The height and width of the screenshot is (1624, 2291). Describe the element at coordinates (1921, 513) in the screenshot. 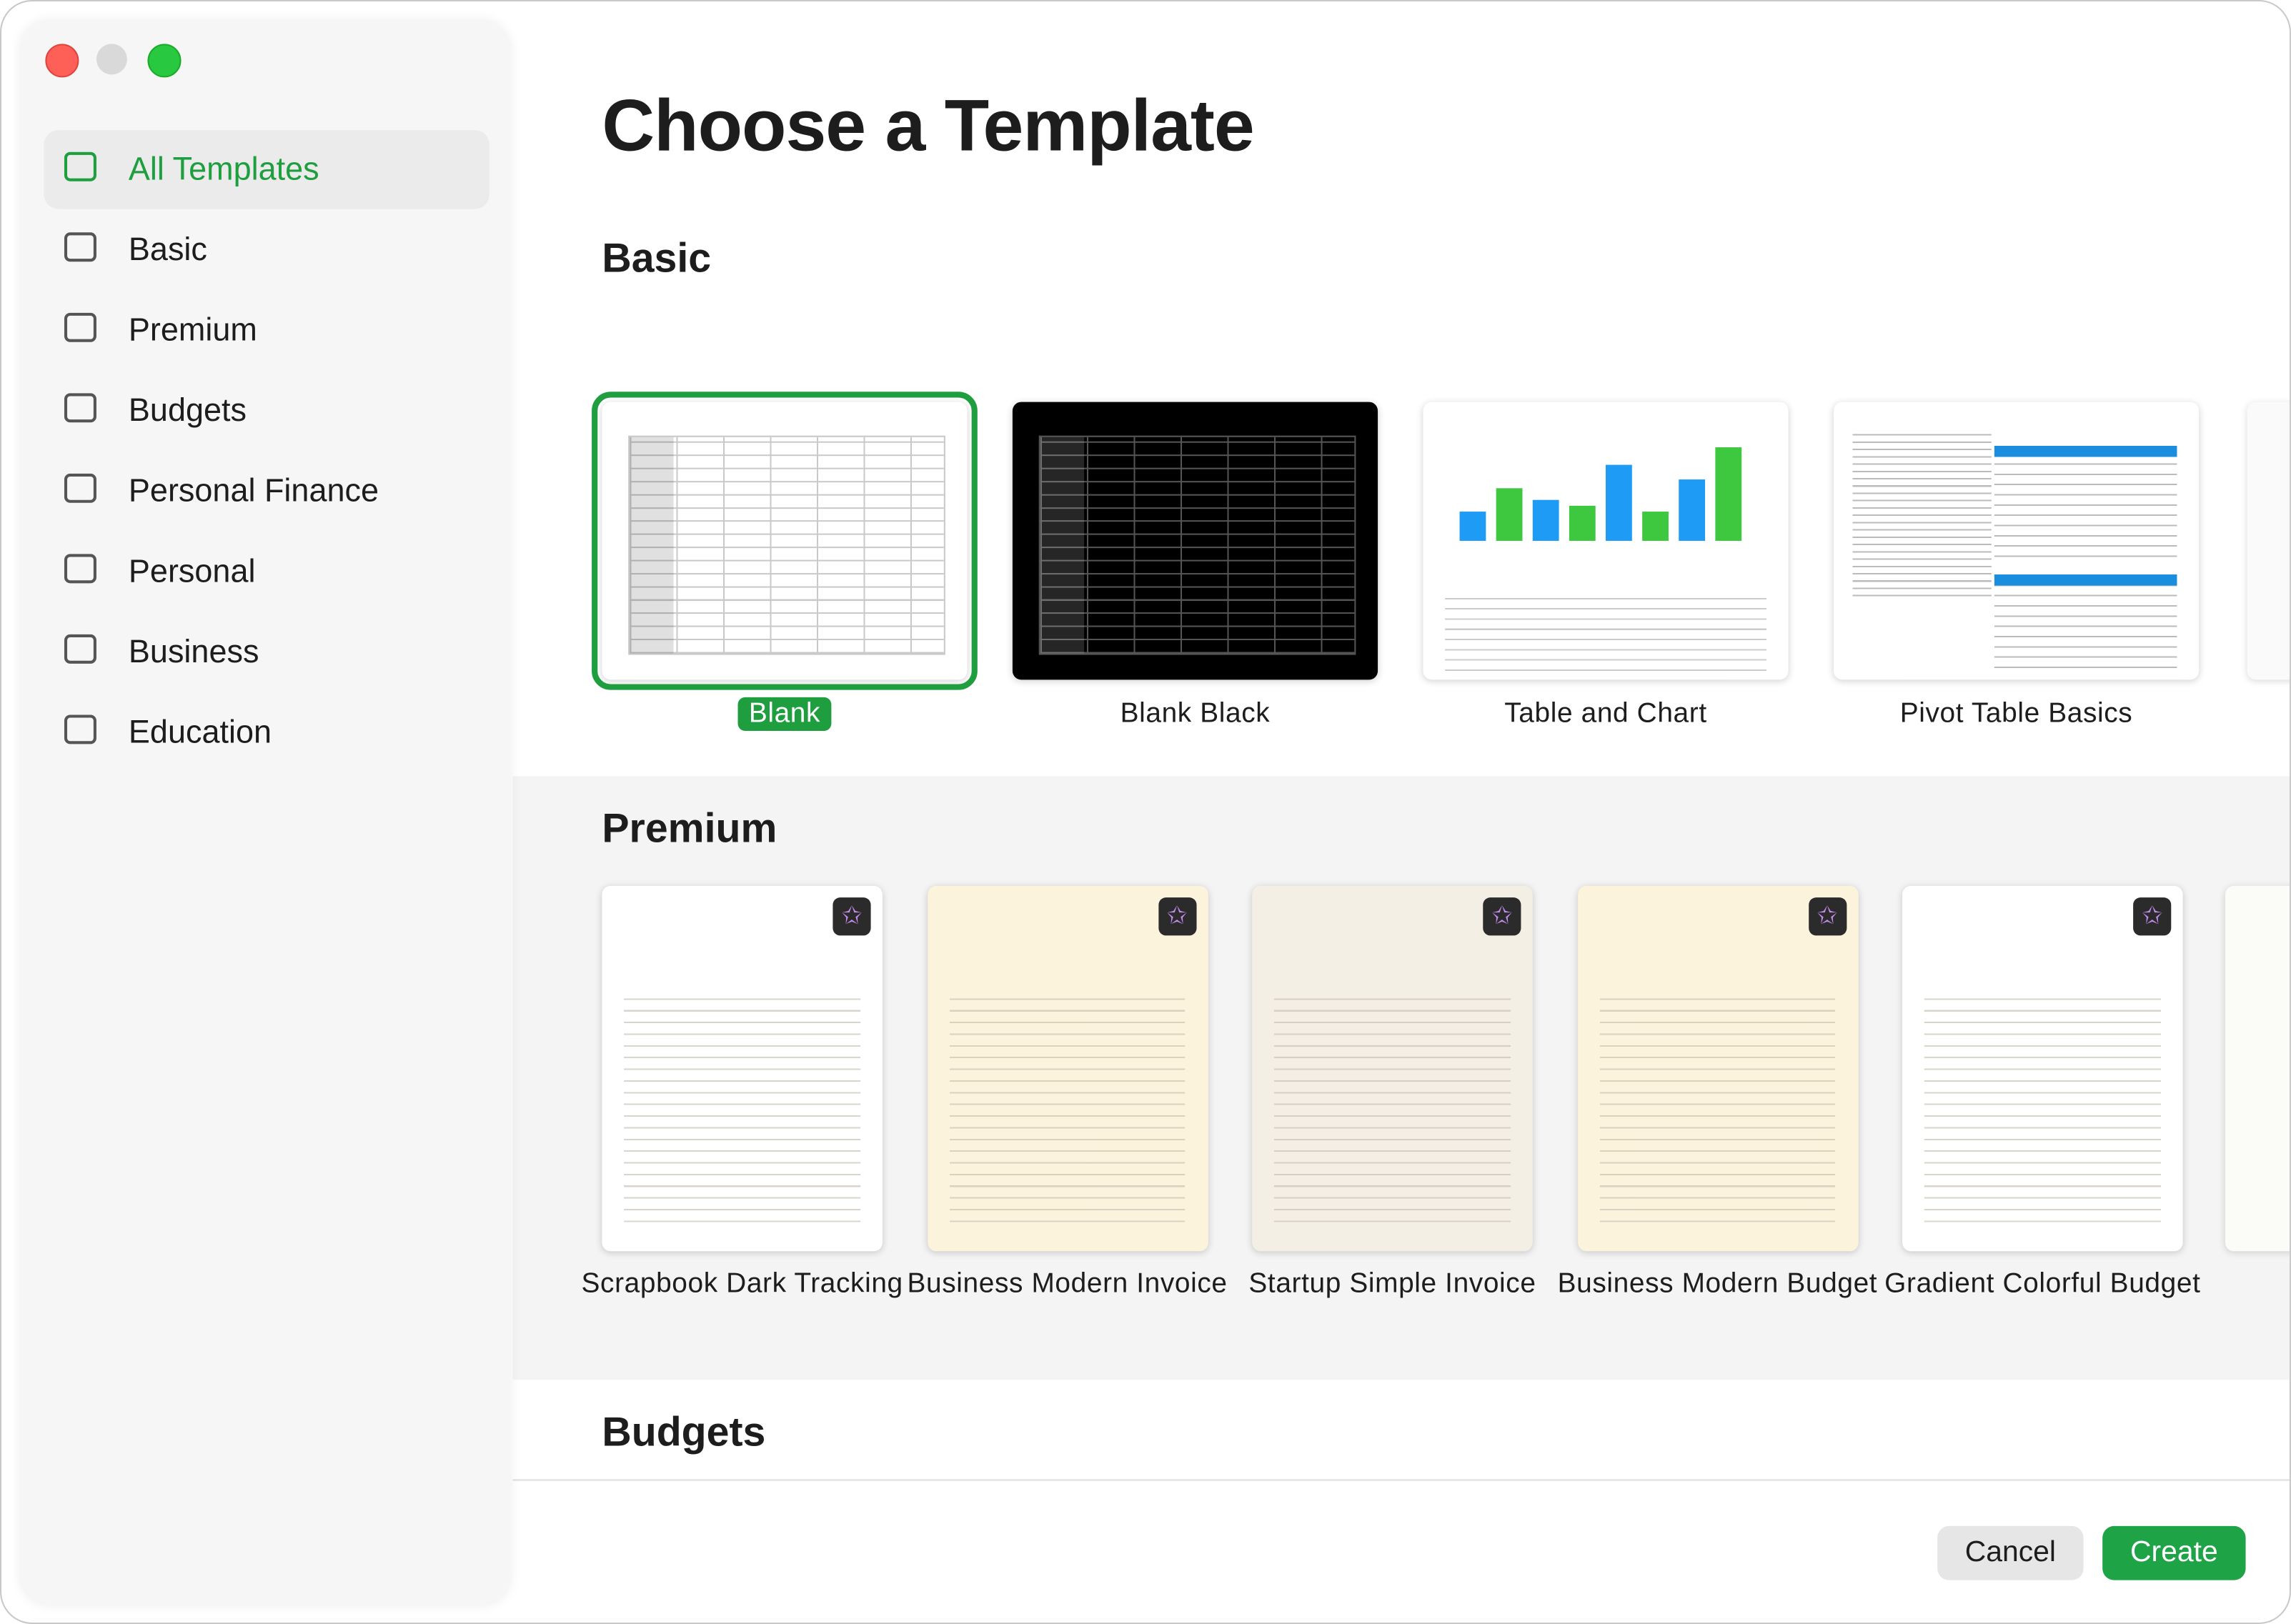

I see `pivot-text` at that location.